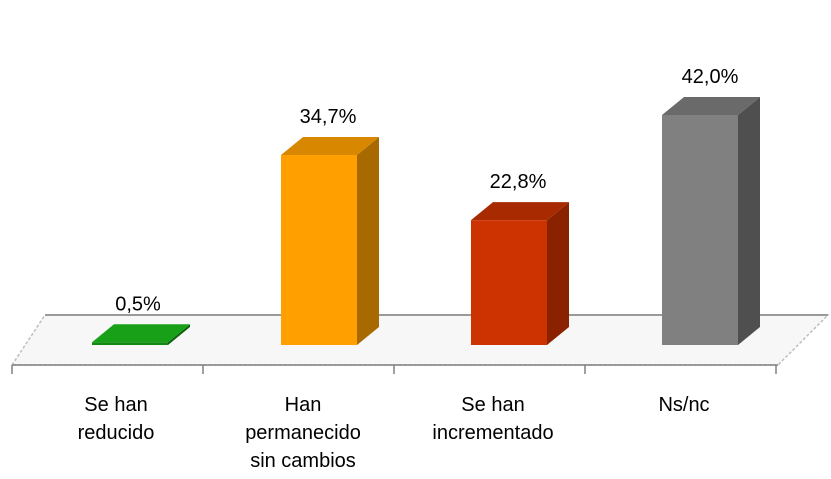  Describe the element at coordinates (394, 369) in the screenshot. I see `category-axis` at that location.